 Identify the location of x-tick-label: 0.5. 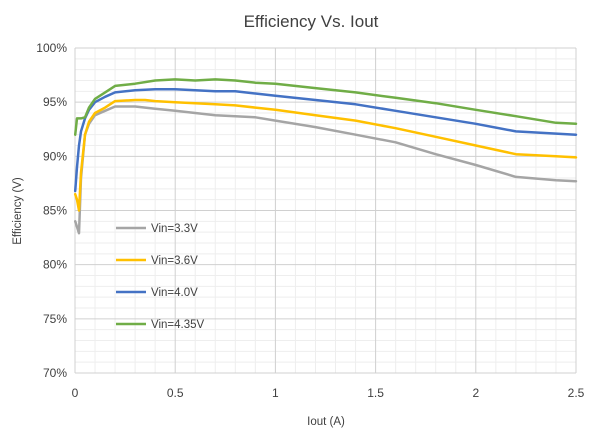
(175, 393).